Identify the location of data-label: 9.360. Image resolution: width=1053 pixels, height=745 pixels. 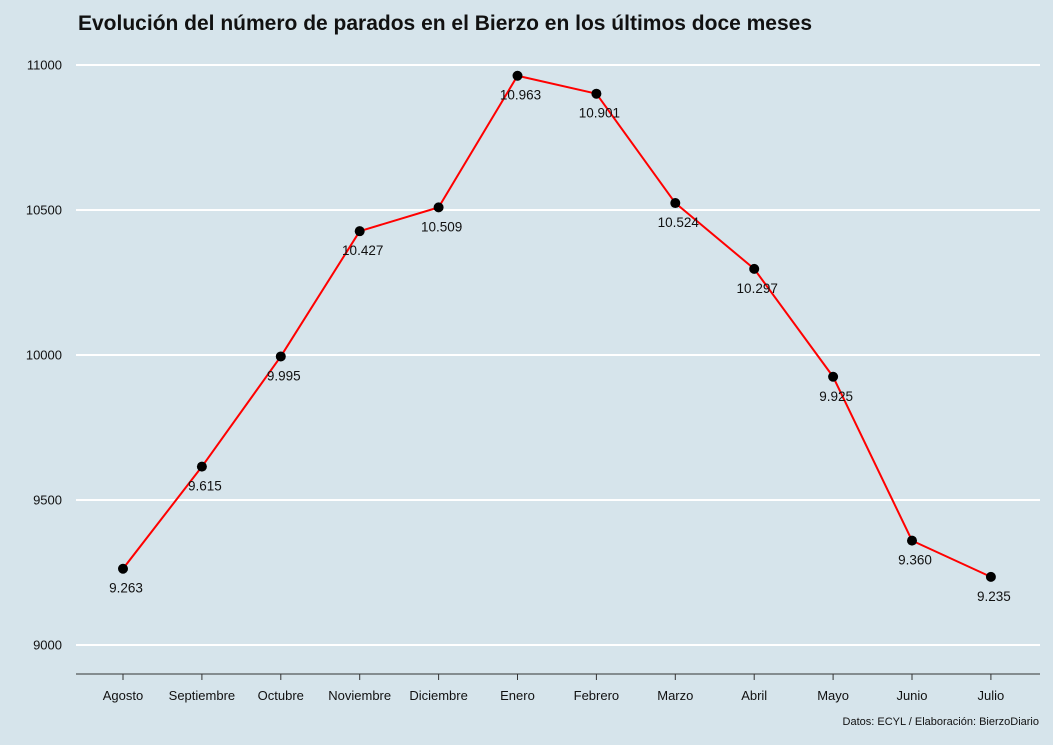
(915, 560).